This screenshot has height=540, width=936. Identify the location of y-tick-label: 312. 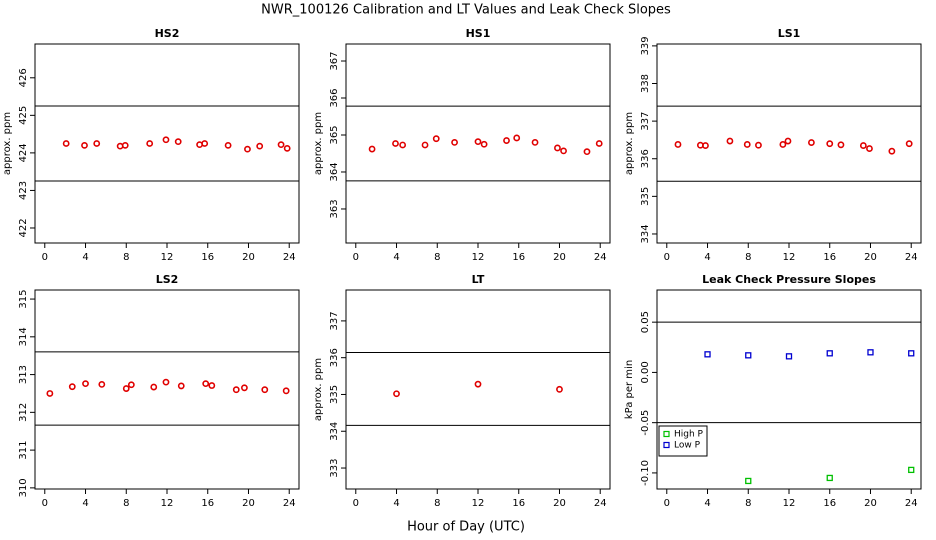
(23, 412).